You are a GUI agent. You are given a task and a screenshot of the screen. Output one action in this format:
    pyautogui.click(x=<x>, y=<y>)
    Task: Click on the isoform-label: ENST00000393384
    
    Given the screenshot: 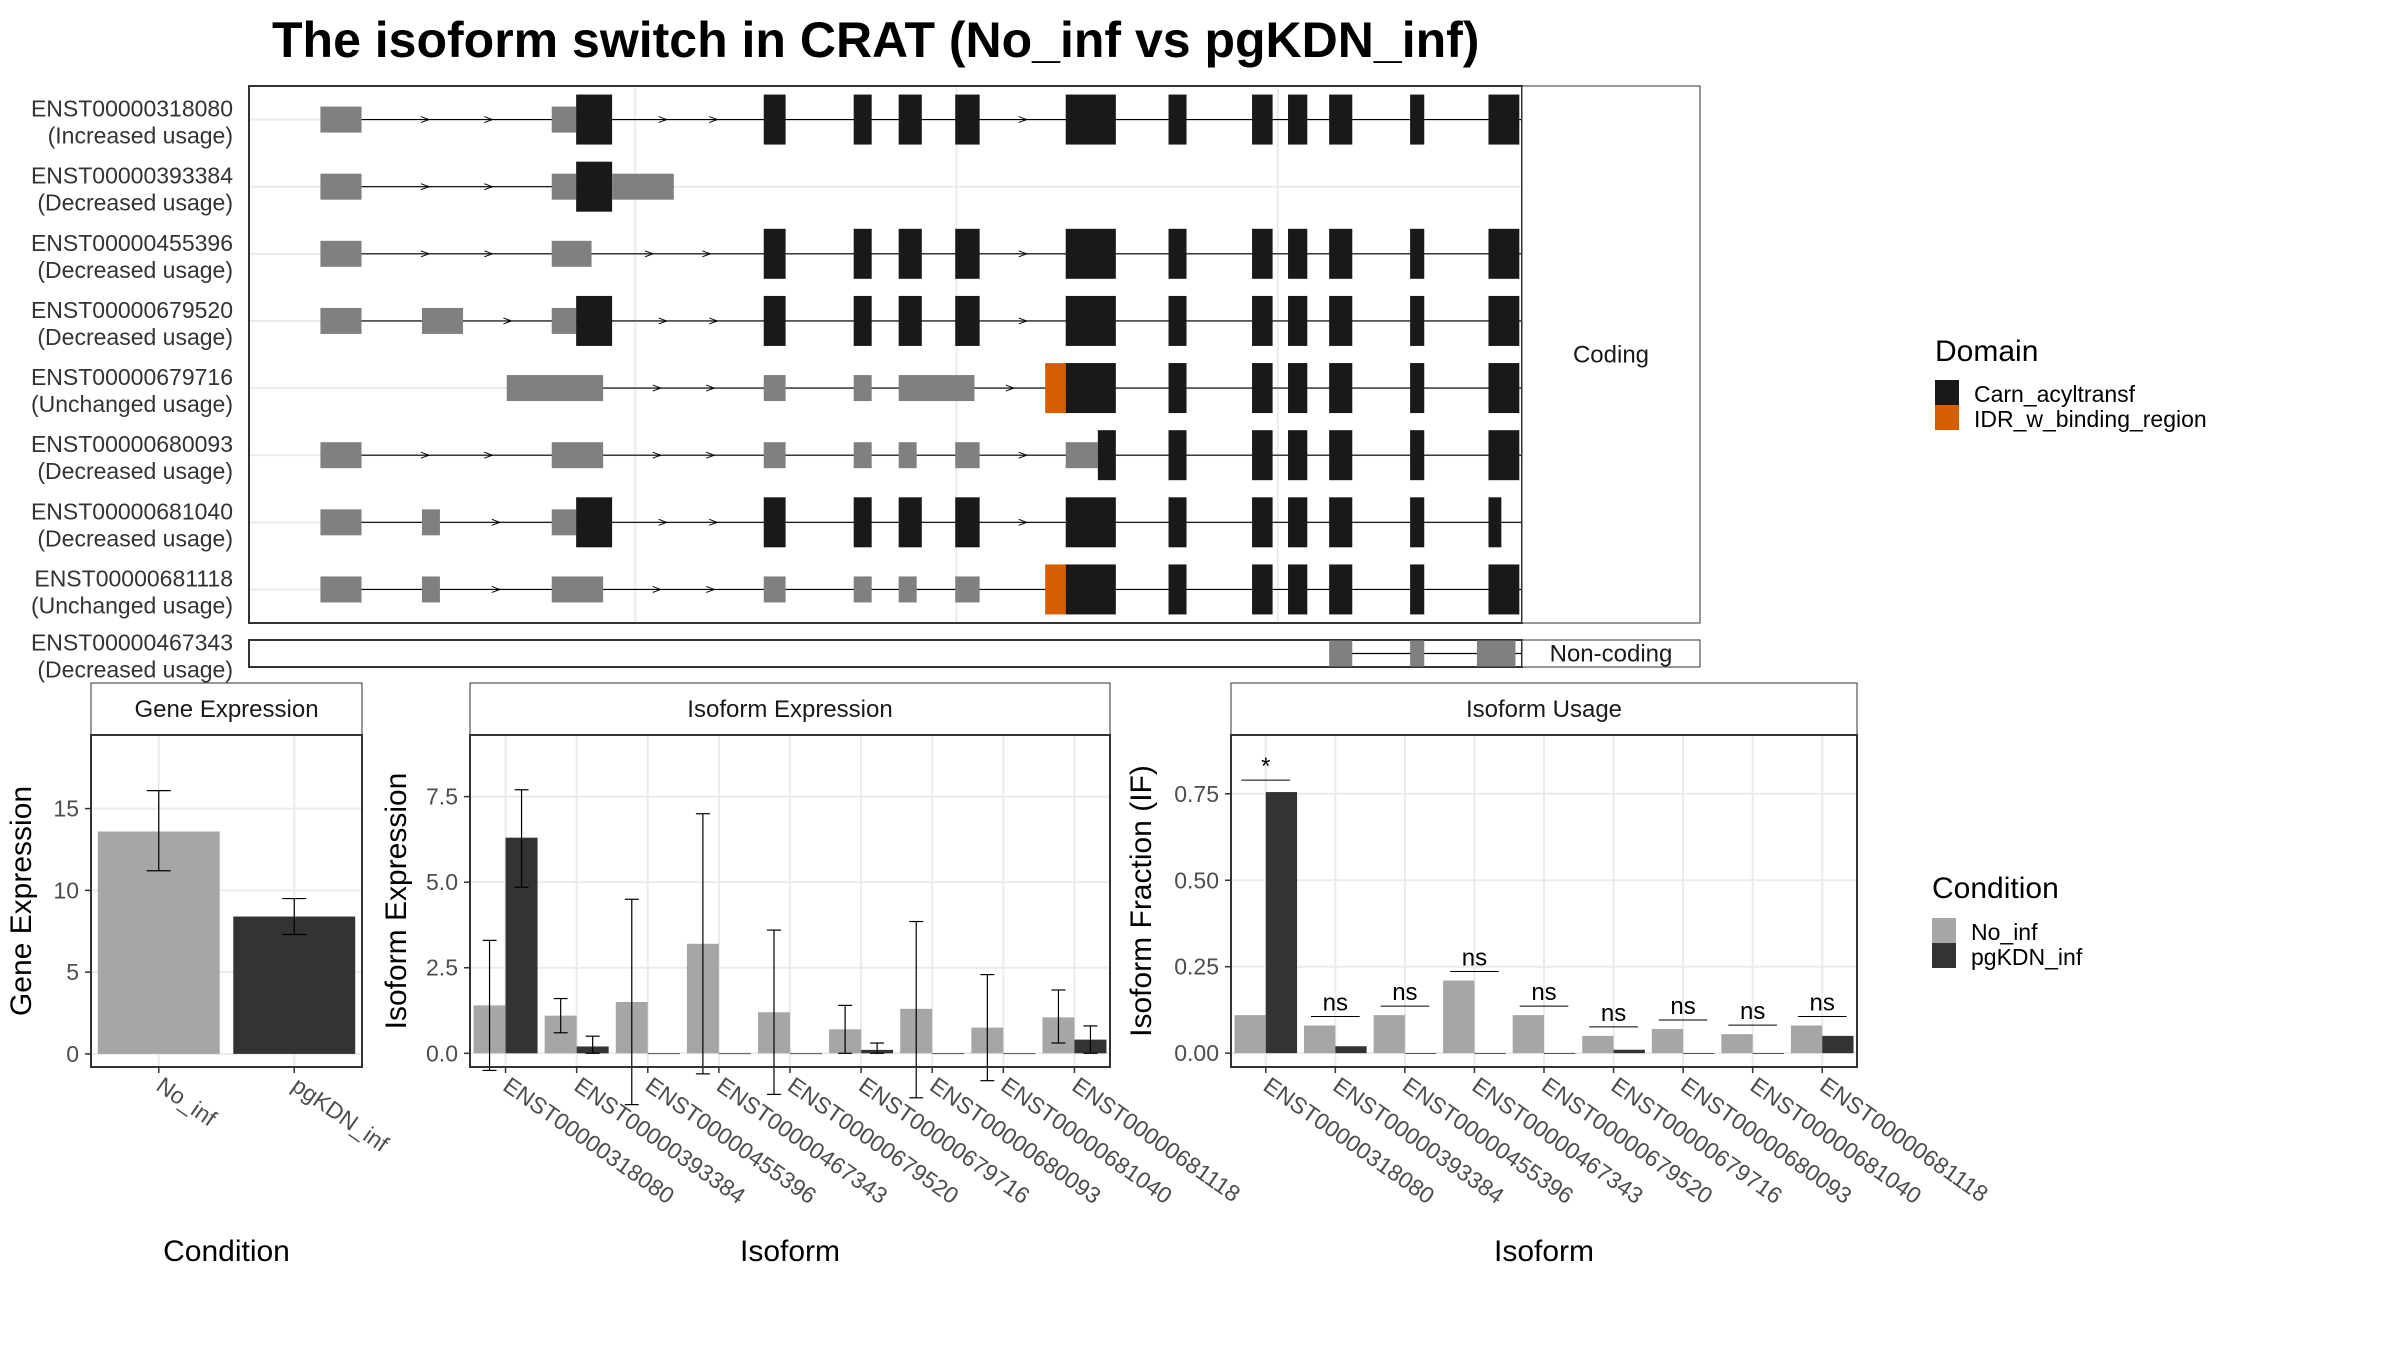 What is the action you would take?
    pyautogui.click(x=132, y=176)
    